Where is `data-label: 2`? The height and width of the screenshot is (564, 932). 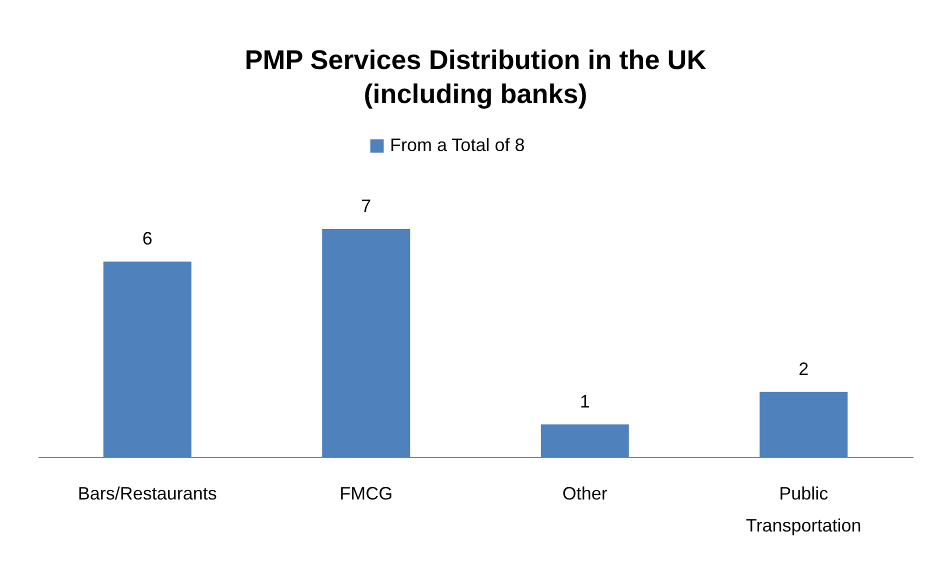
data-label: 2 is located at coordinates (803, 368).